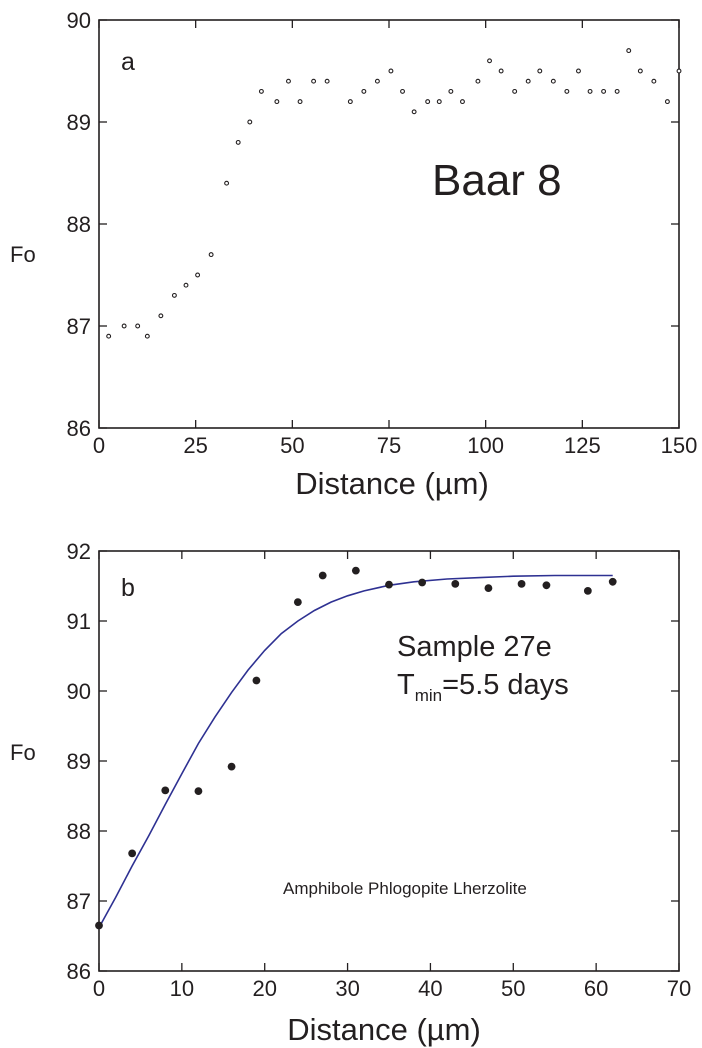 Image resolution: width=702 pixels, height=1048 pixels. Describe the element at coordinates (485, 445) in the screenshot. I see `x-tick-label: 100` at that location.